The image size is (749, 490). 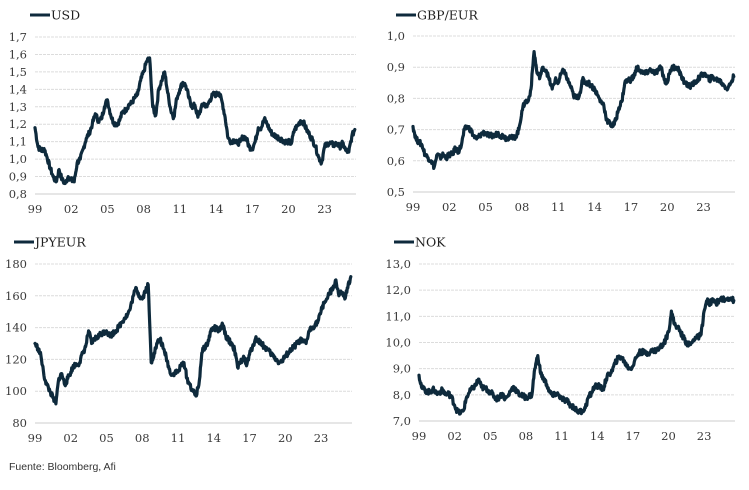 What do you see at coordinates (398, 290) in the screenshot?
I see `y-tick-label: 12,0` at bounding box center [398, 290].